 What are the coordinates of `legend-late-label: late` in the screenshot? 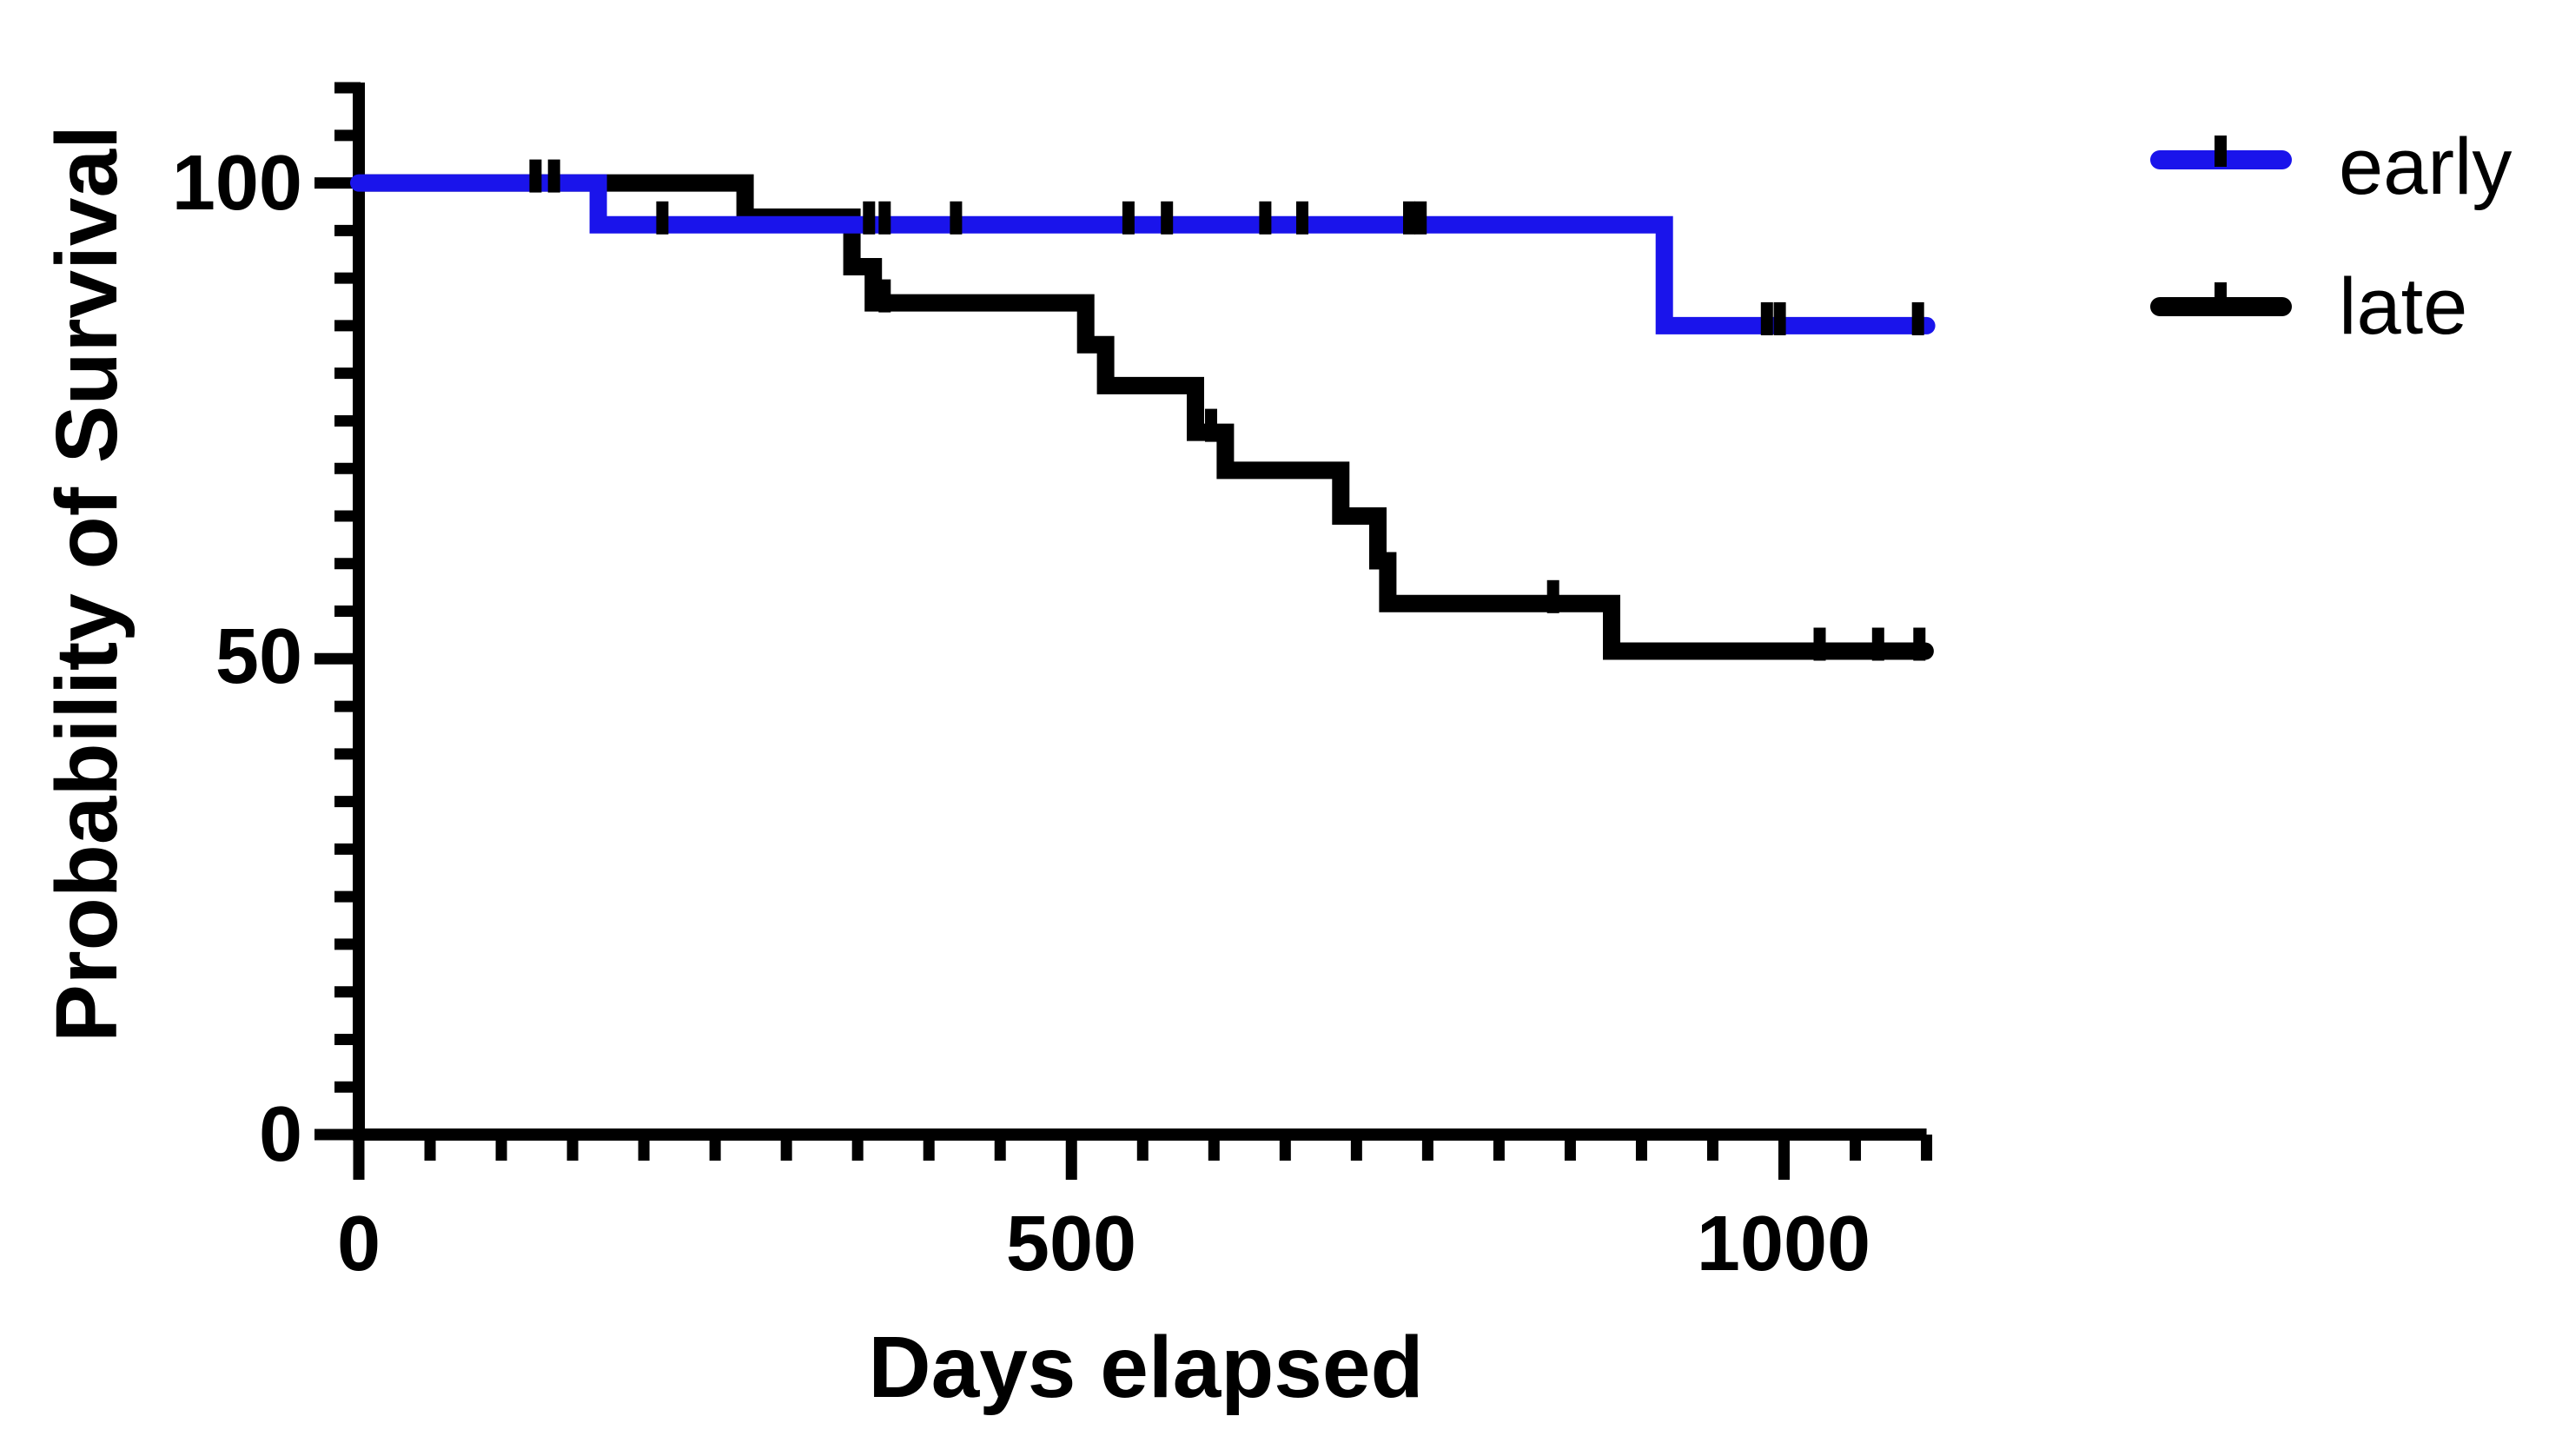 It's located at (2403, 306).